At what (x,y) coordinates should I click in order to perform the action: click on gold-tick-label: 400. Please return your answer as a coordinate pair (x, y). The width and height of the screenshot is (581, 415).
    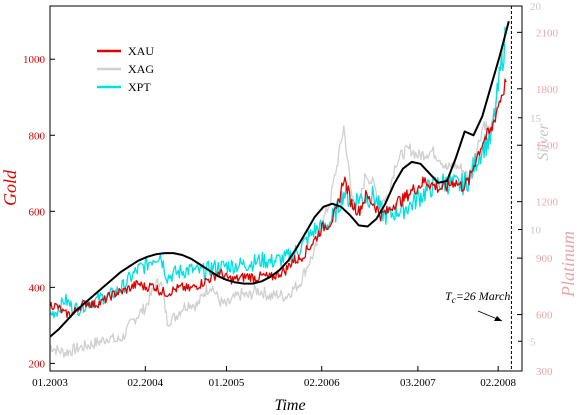
    Looking at the image, I should click on (37, 288).